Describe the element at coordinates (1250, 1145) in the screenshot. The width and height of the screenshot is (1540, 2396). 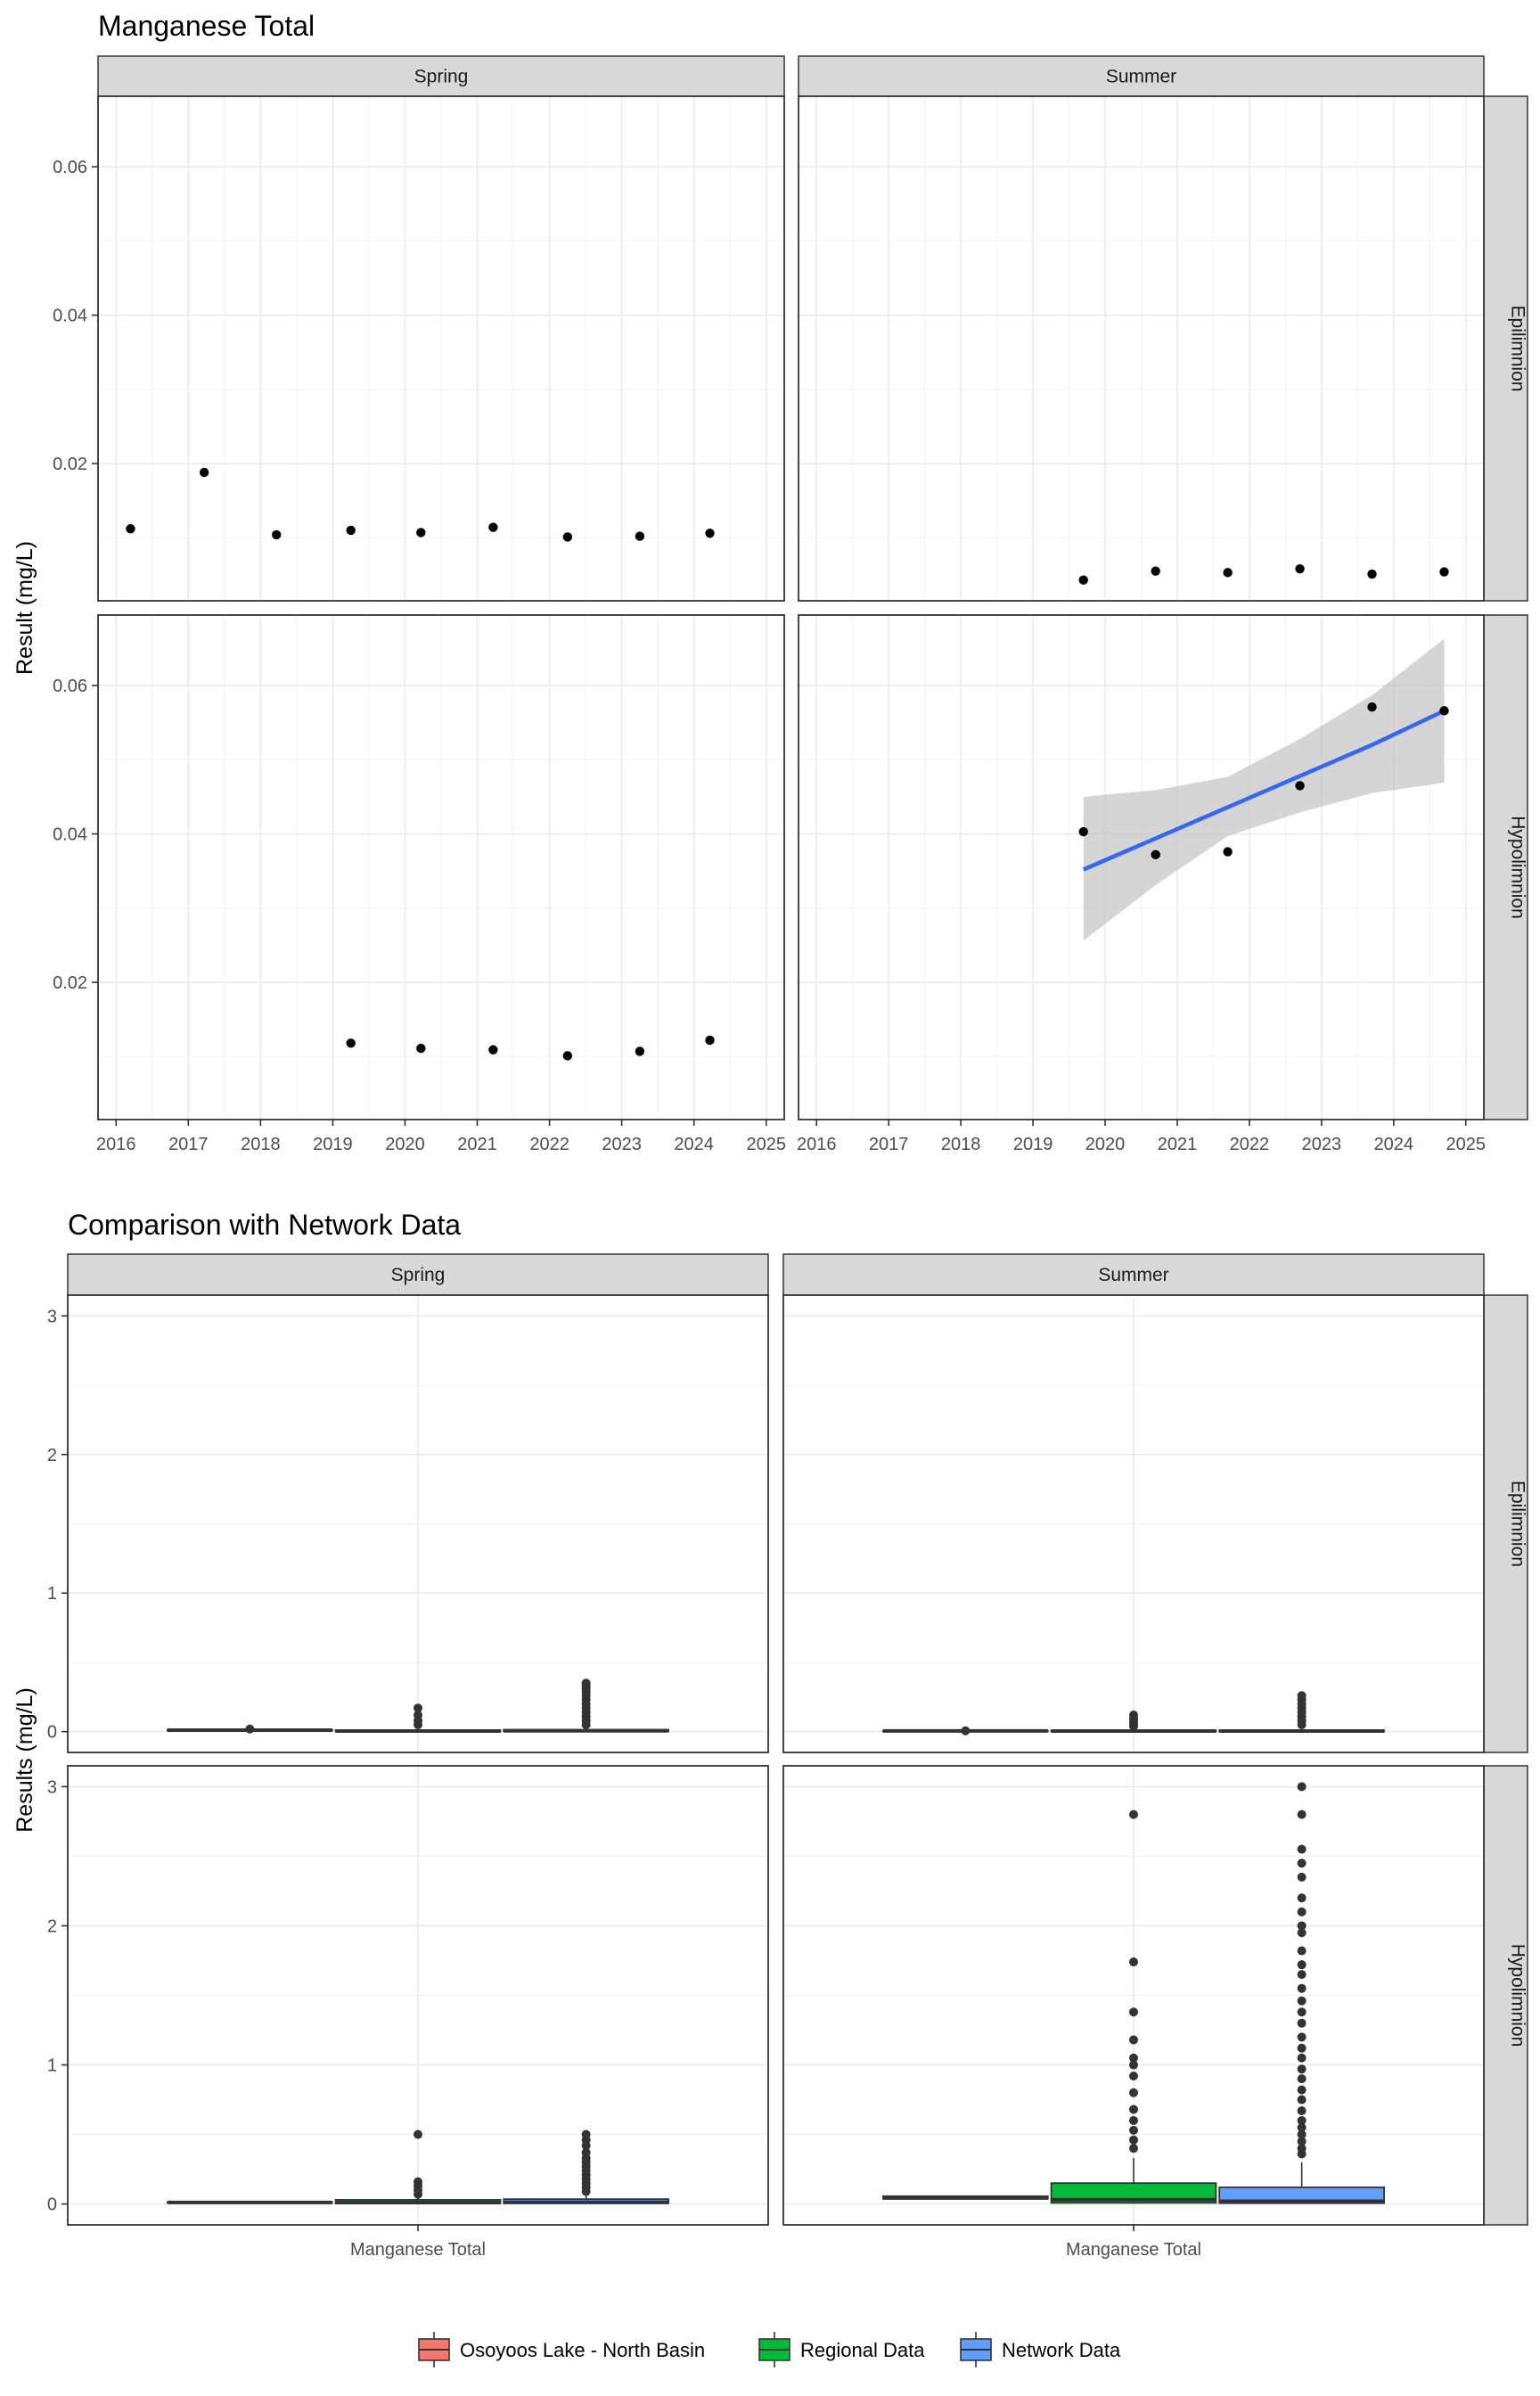
I see `scatter-summer-hypolimnion-x-tick-label: 2022` at that location.